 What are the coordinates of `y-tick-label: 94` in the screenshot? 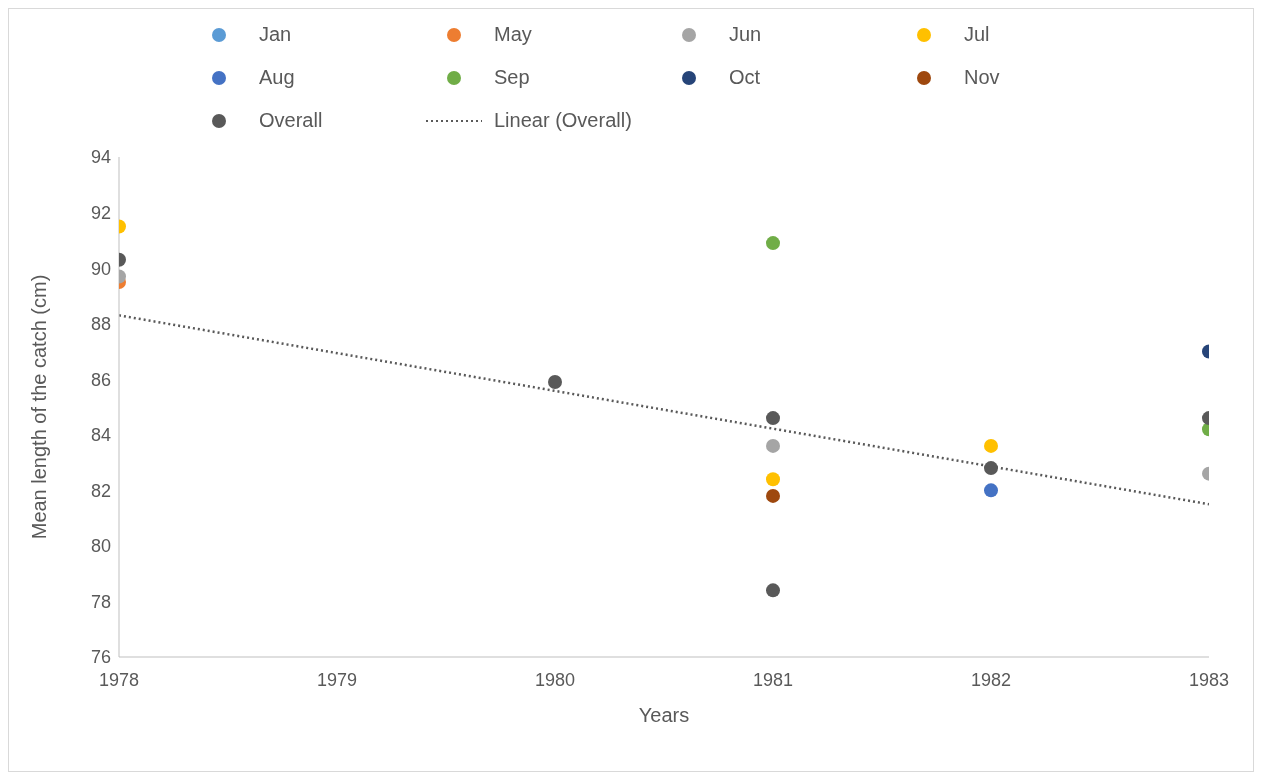 It's located at (100, 157).